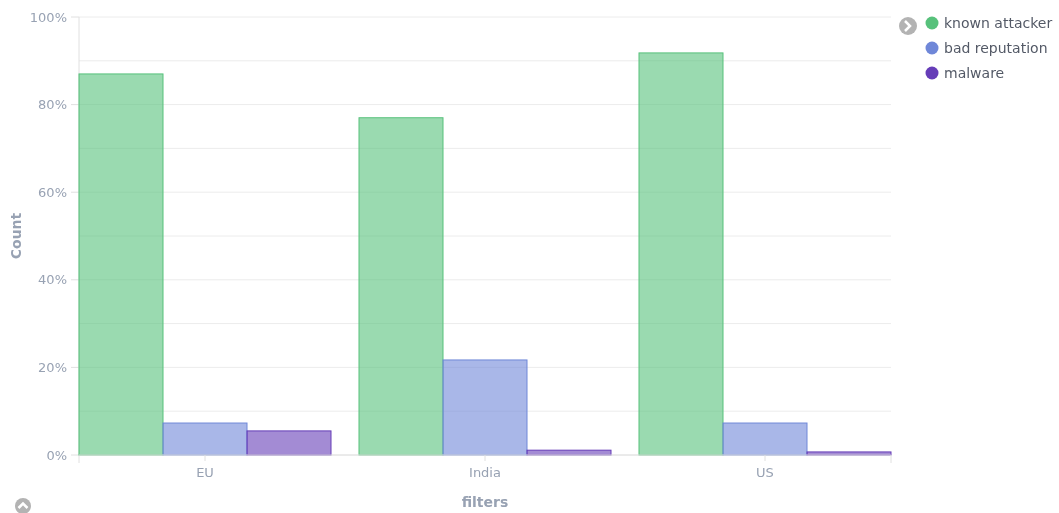 This screenshot has width=1059, height=513. Describe the element at coordinates (56, 455) in the screenshot. I see `y-tick-label: 0%` at that location.